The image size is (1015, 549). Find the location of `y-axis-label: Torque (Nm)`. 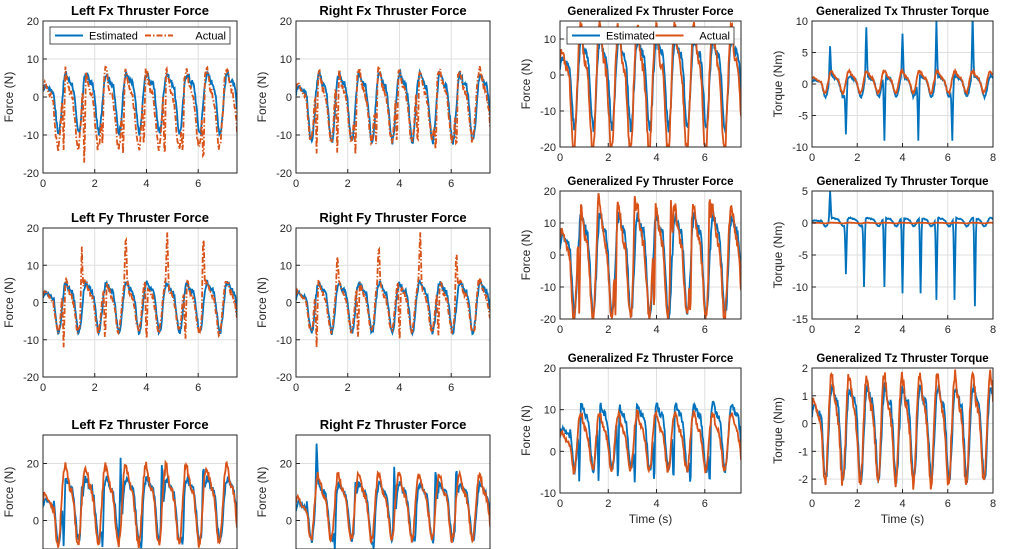

y-axis-label: Torque (Nm) is located at coordinates (778, 430).